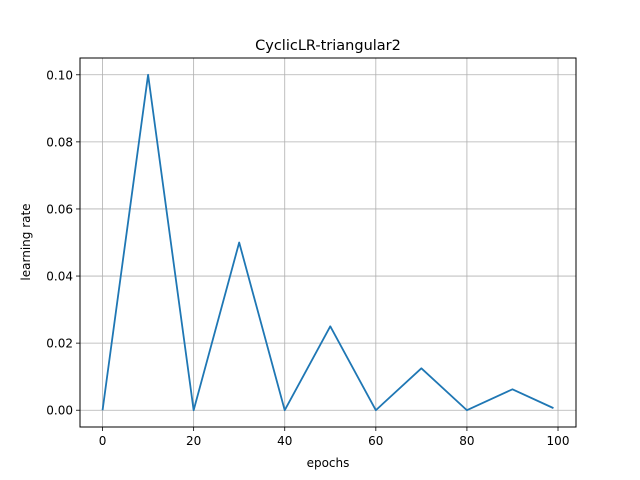 This screenshot has width=640, height=480. Describe the element at coordinates (328, 46) in the screenshot. I see `chart-title: CyclicLR-triangular2` at that location.